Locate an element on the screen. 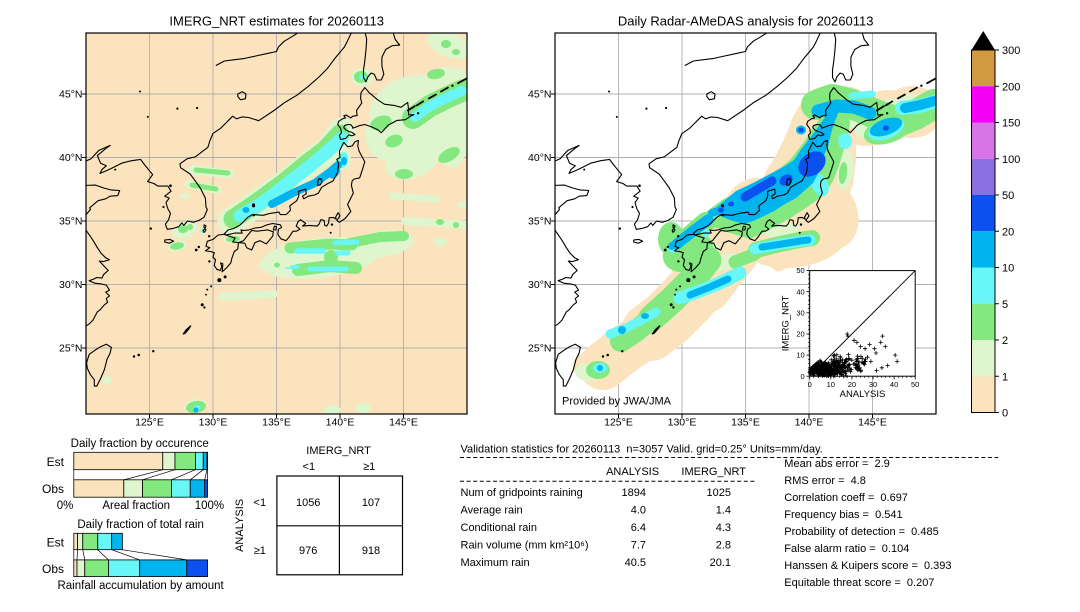 Image resolution: width=1080 pixels, height=612 pixels. svg-text: Provided by JWA/JMA is located at coordinates (617, 402).